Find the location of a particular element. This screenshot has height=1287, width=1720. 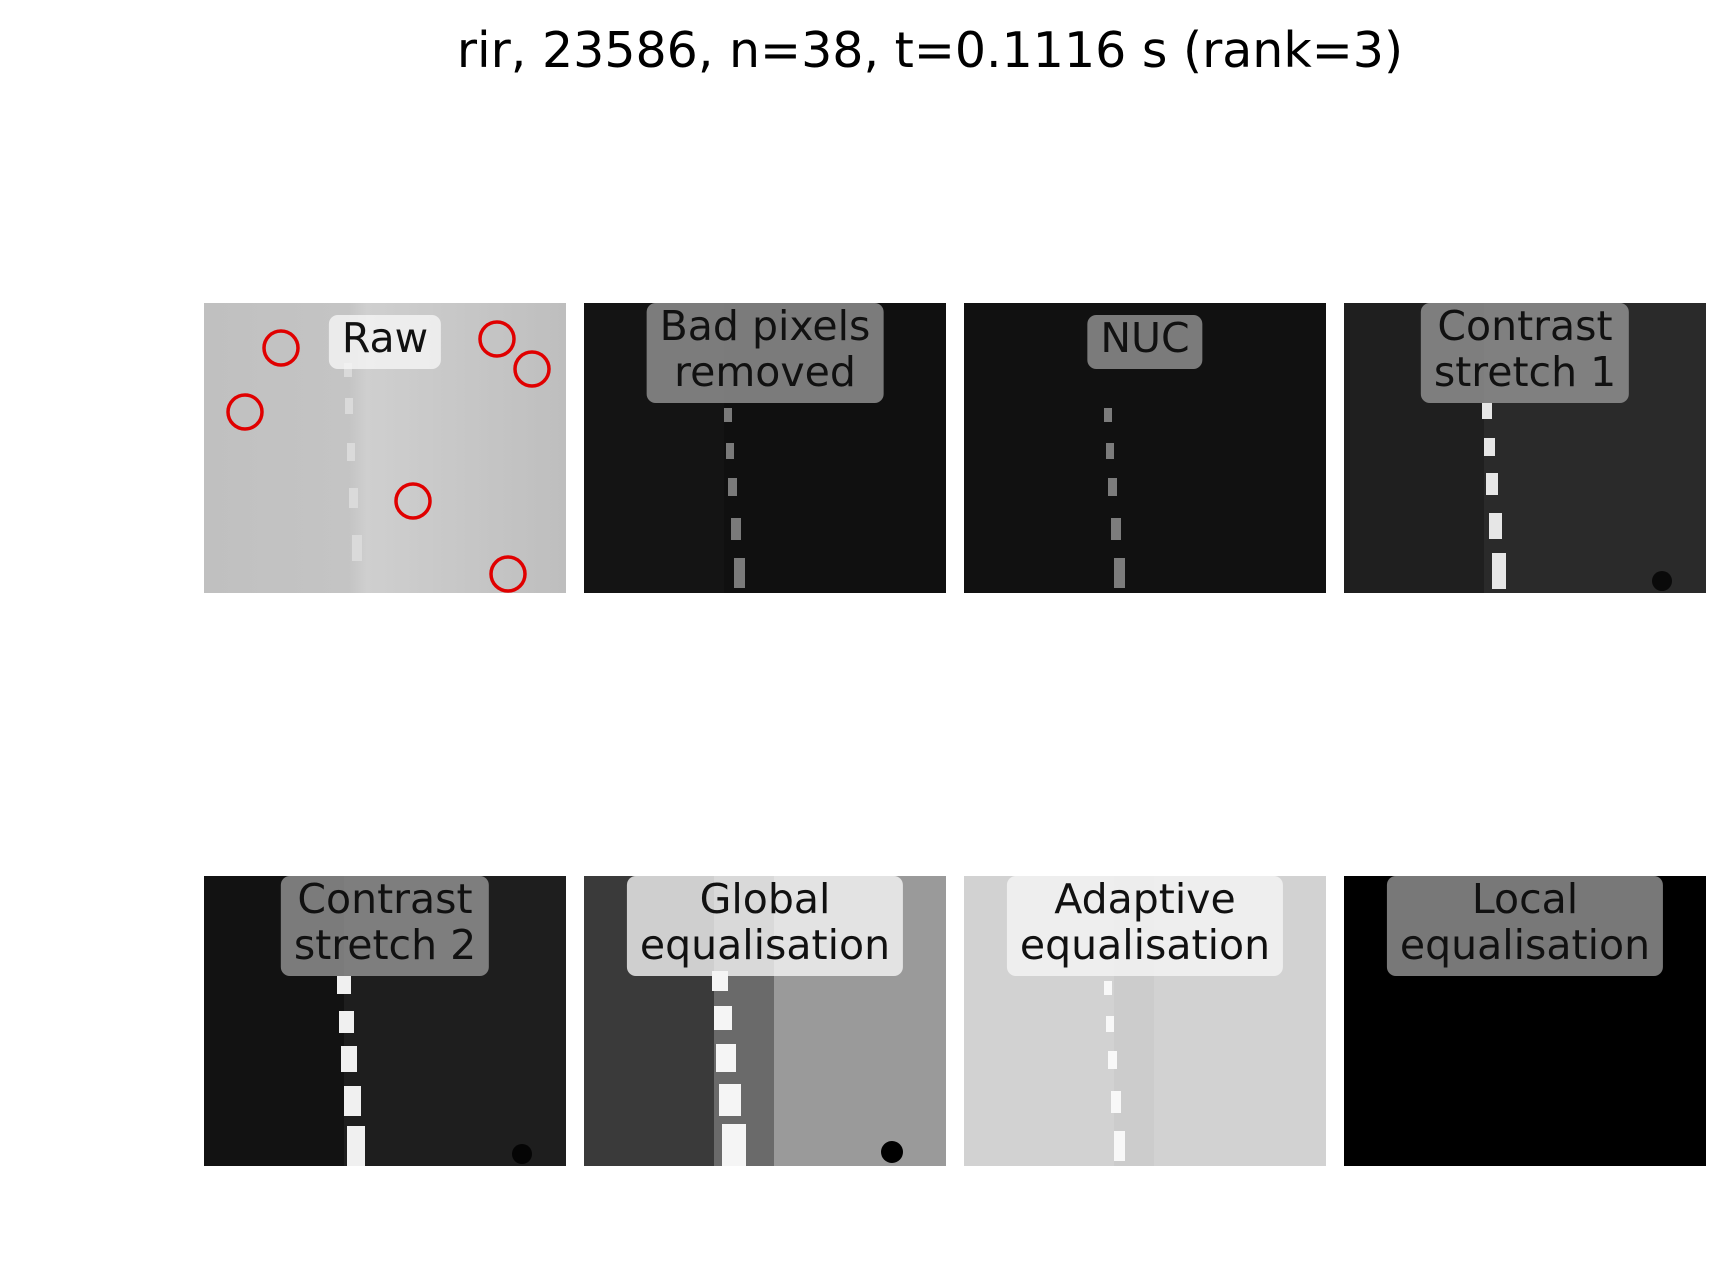

panel-label-adaptive-equalisation: Adaptive equalisation is located at coordinates (1145, 926).